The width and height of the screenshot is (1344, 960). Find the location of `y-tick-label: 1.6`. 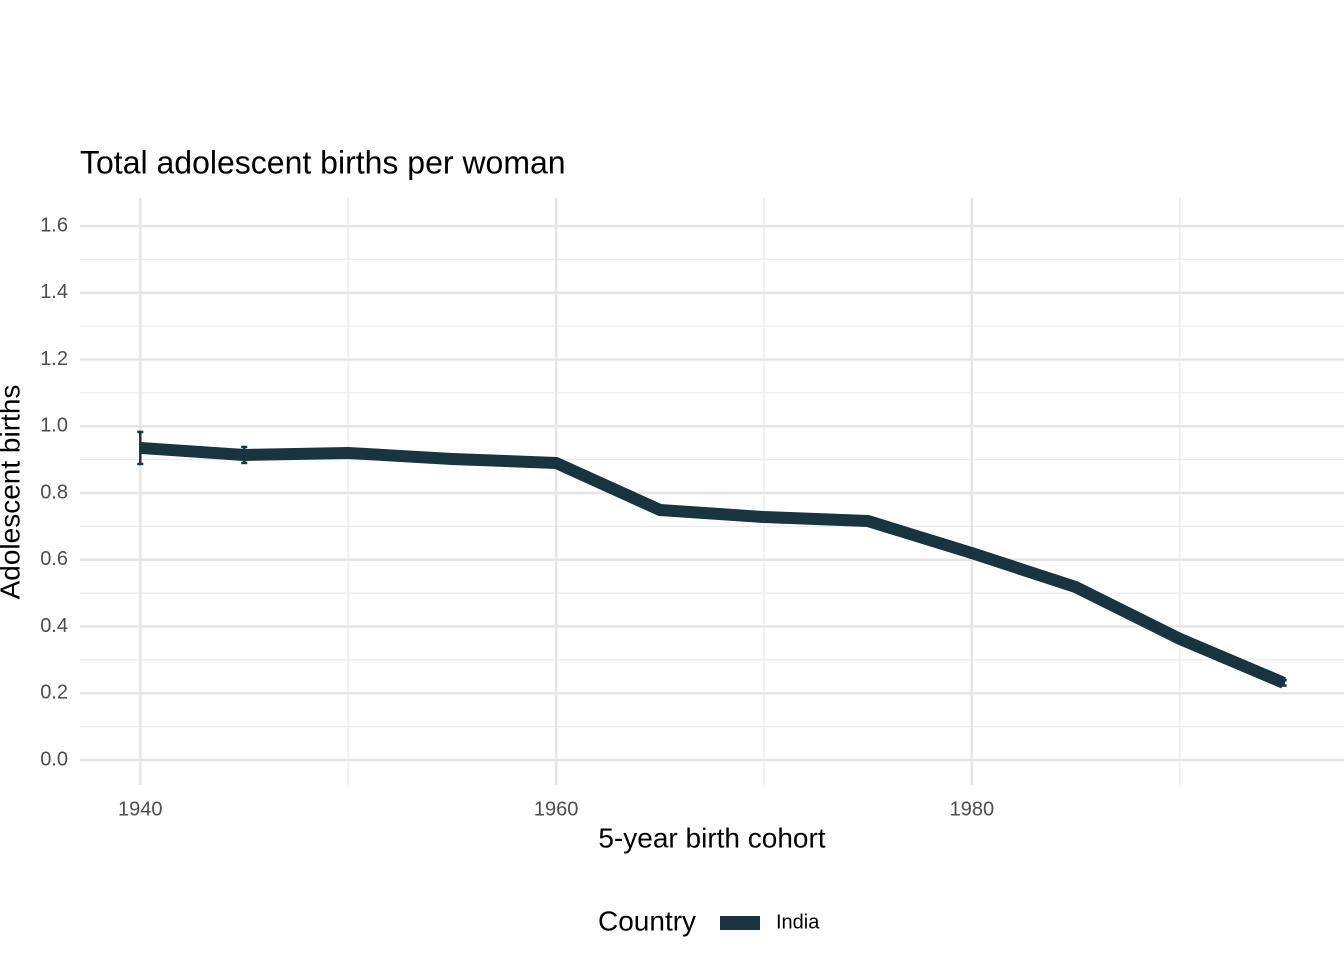

y-tick-label: 1.6 is located at coordinates (54, 225).